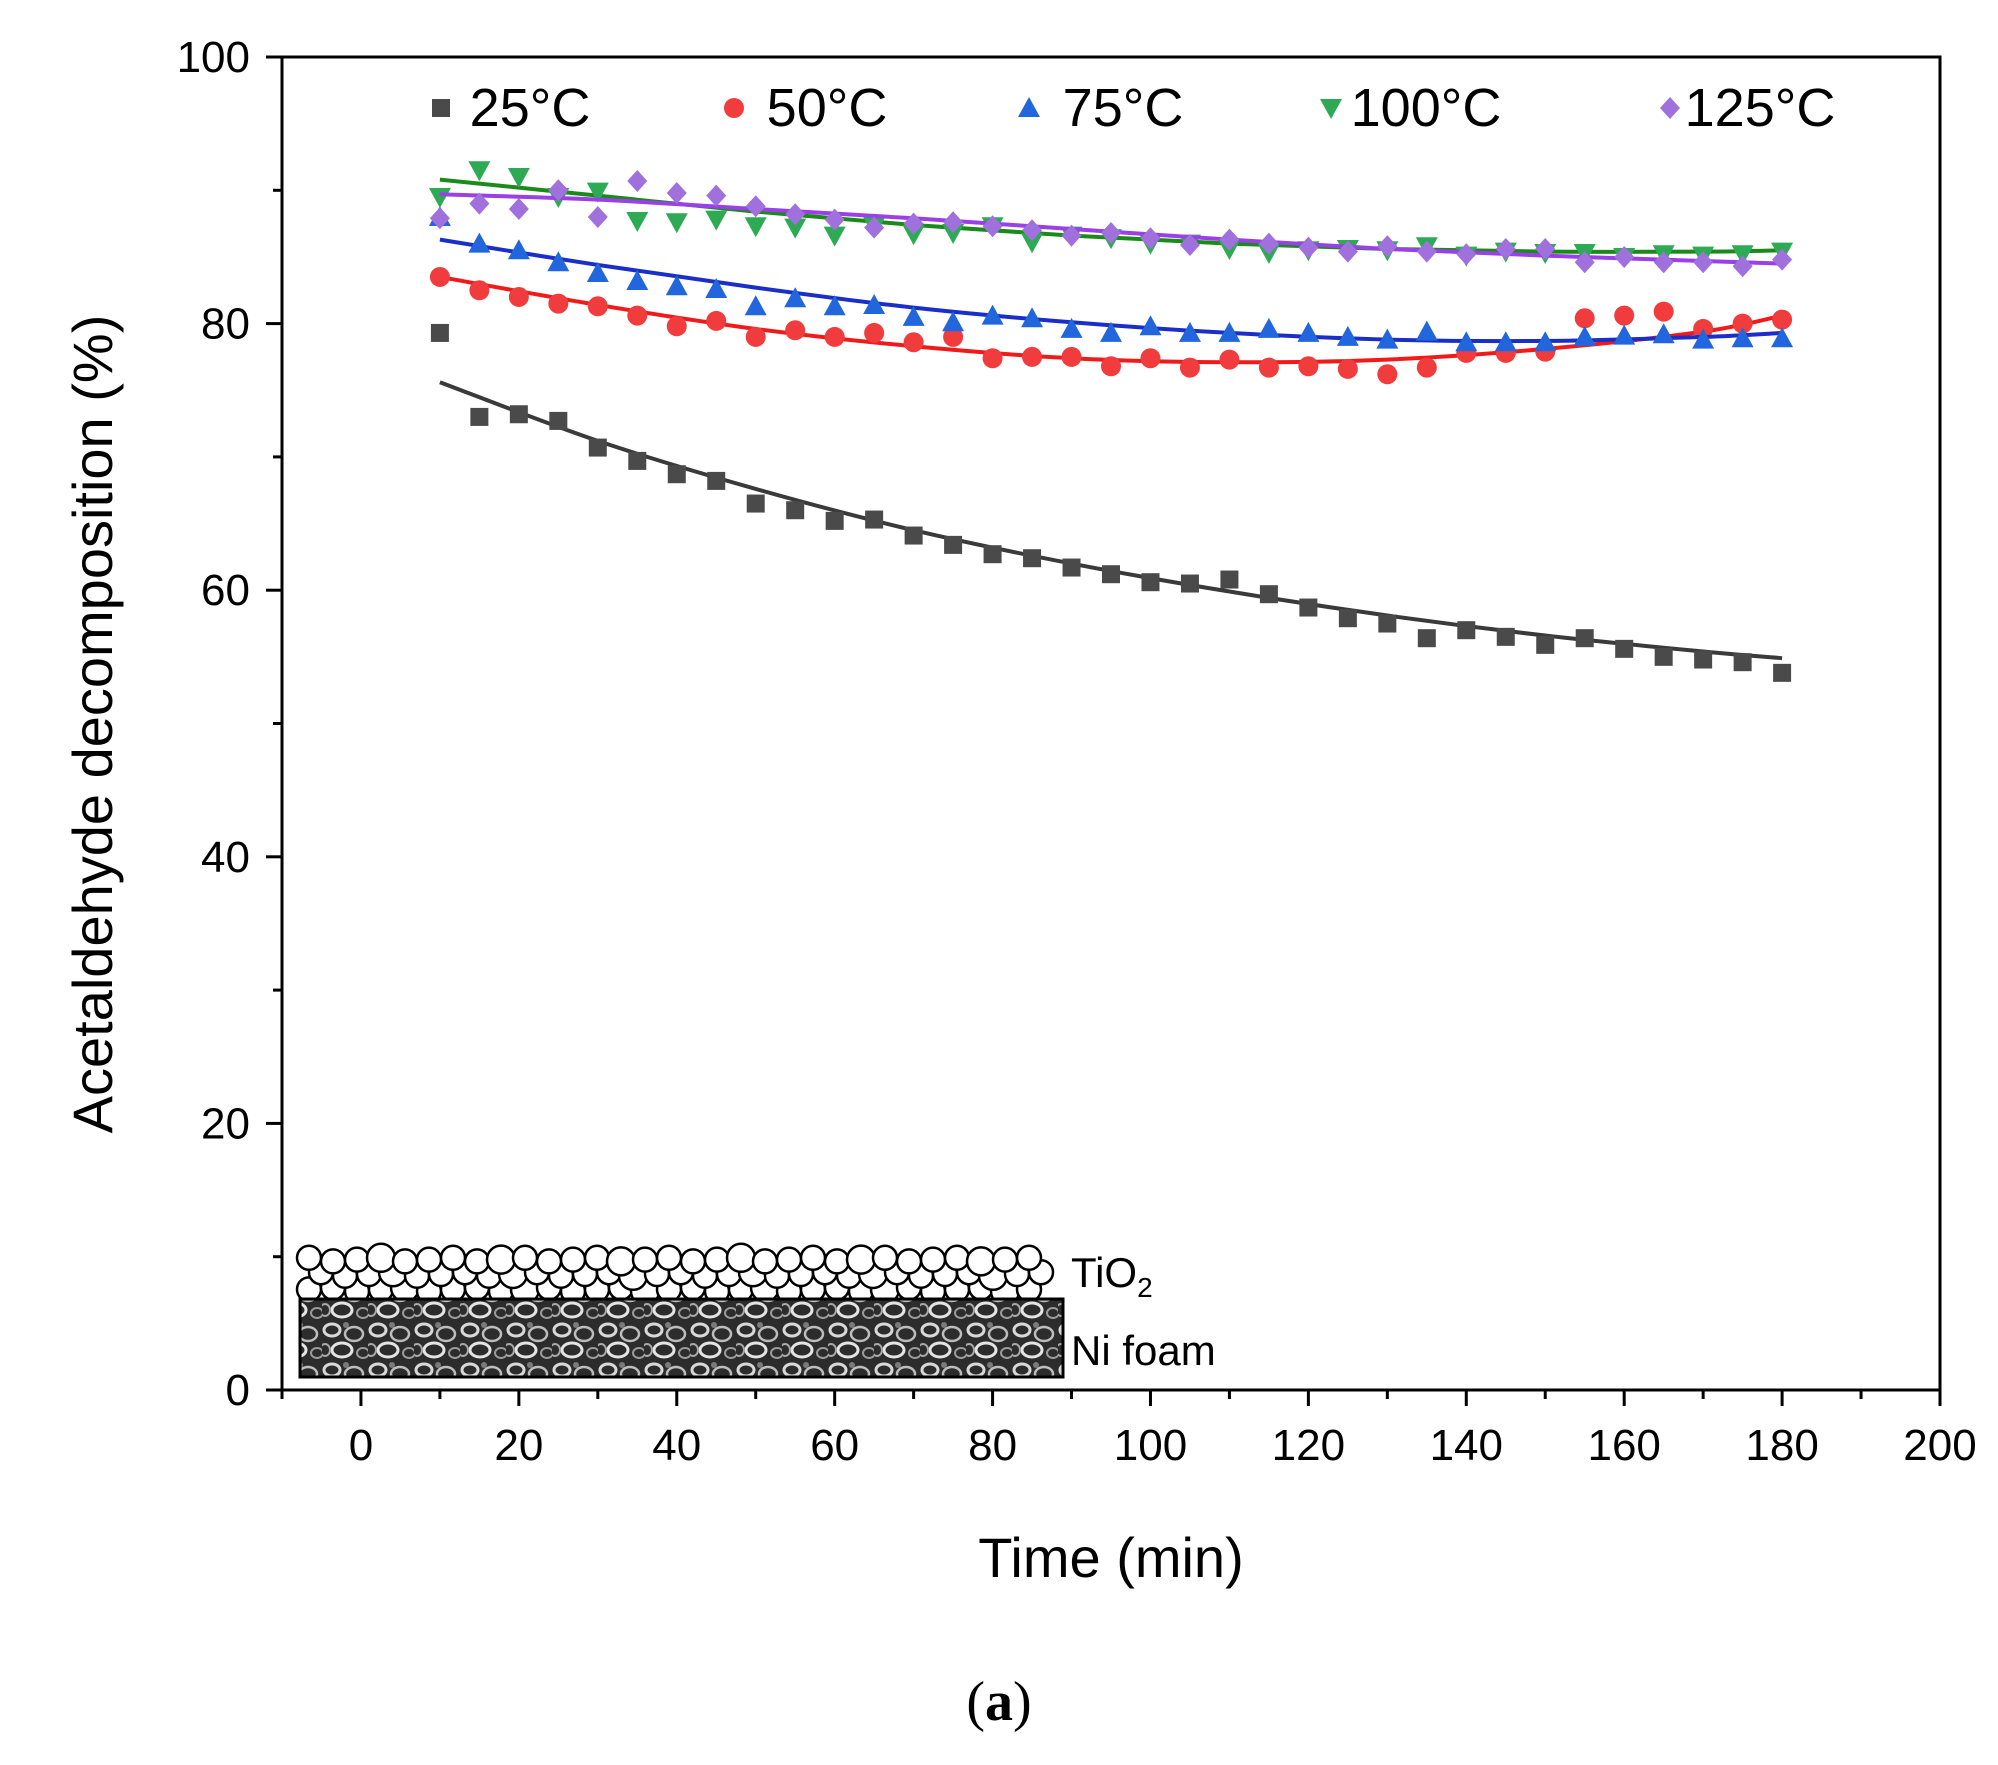 The image size is (1998, 1765). What do you see at coordinates (681, 1338) in the screenshot?
I see `ni-foam-block` at bounding box center [681, 1338].